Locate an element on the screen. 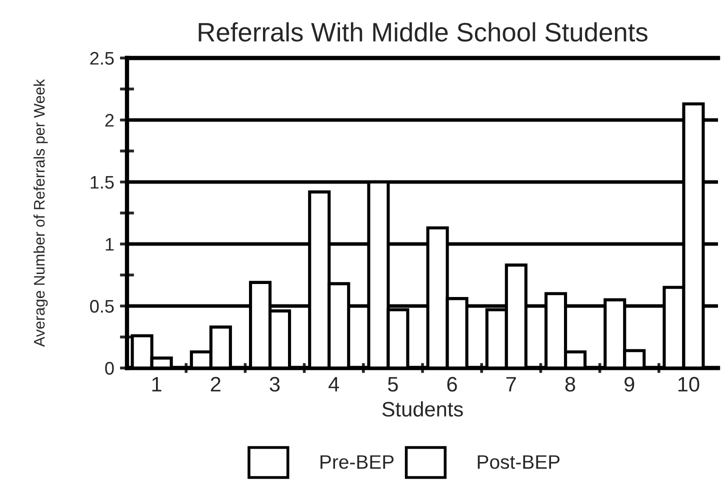 Image resolution: width=721 pixels, height=499 pixels. y-axis-title: Average Number of Referrals per Week is located at coordinates (40, 213).